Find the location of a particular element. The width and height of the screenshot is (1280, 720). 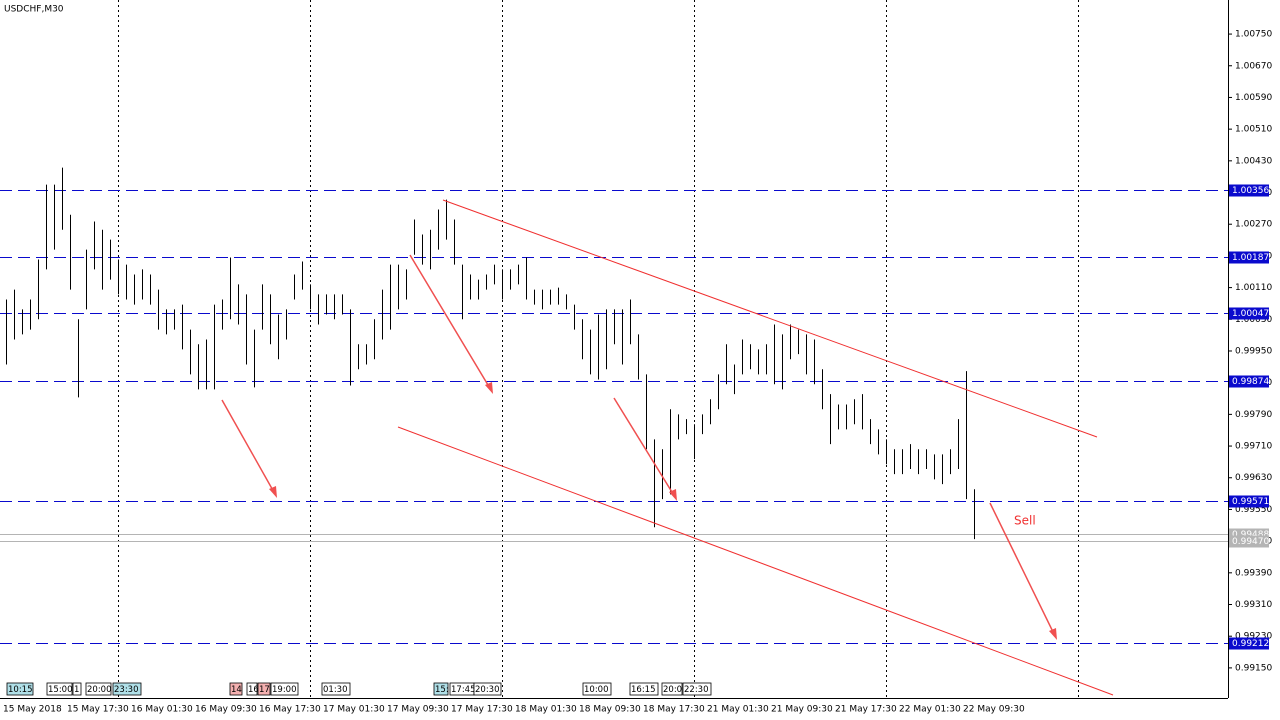

x-tick-label: 21 May 17:30 is located at coordinates (866, 710).